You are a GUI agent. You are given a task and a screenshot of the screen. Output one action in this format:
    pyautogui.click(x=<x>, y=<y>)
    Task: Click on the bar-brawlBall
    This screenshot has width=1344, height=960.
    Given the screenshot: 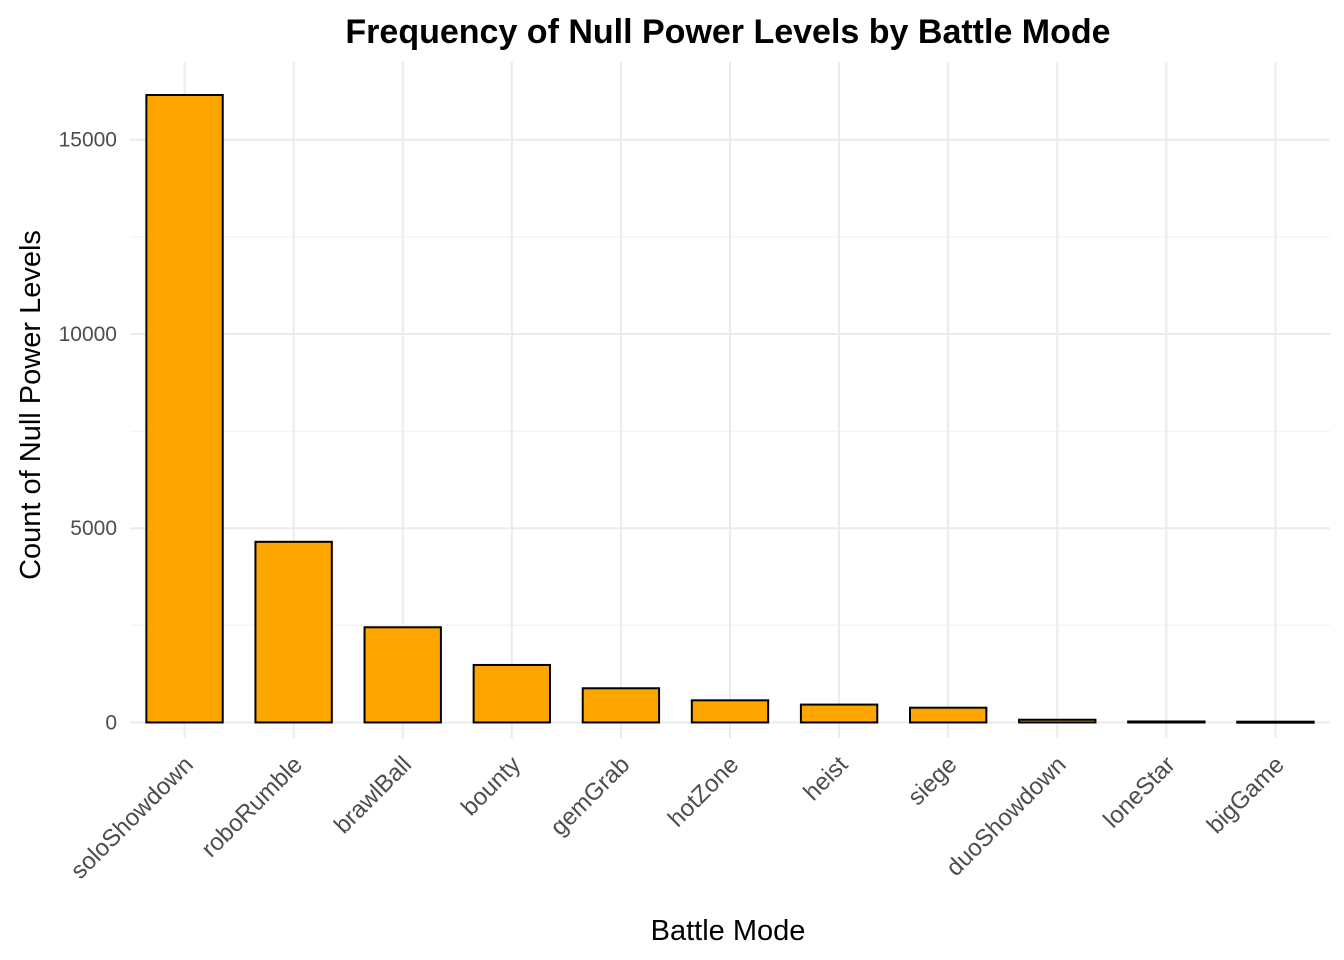 What is the action you would take?
    pyautogui.click(x=402, y=675)
    